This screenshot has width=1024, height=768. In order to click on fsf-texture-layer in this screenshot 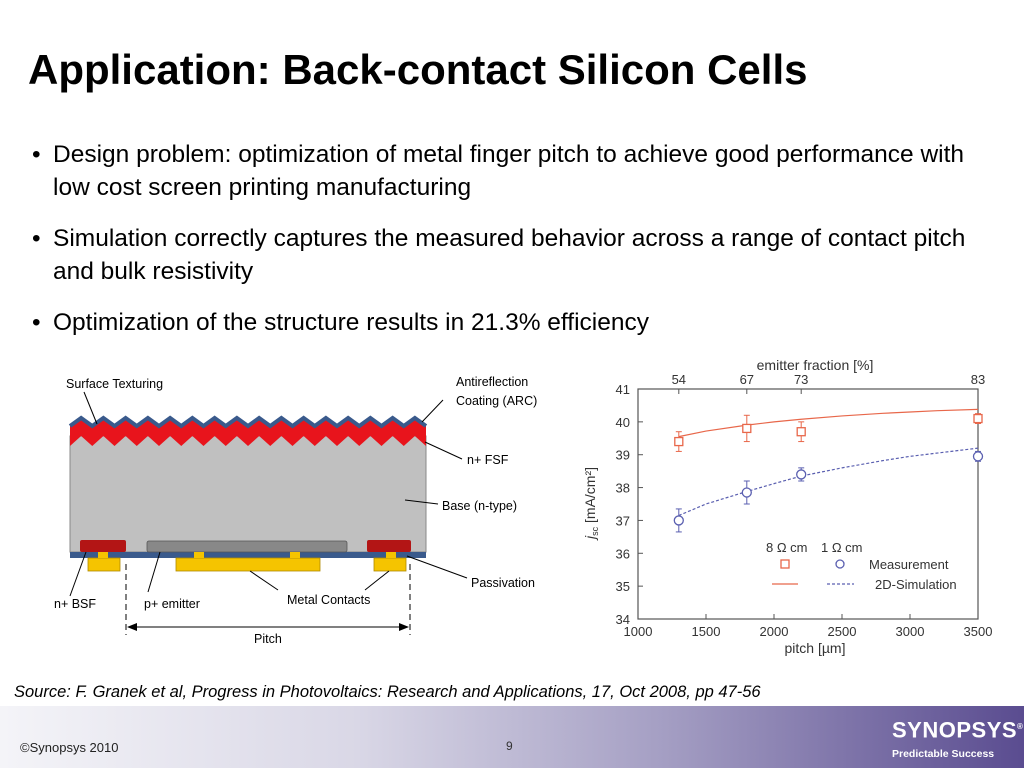, I will do `click(248, 432)`.